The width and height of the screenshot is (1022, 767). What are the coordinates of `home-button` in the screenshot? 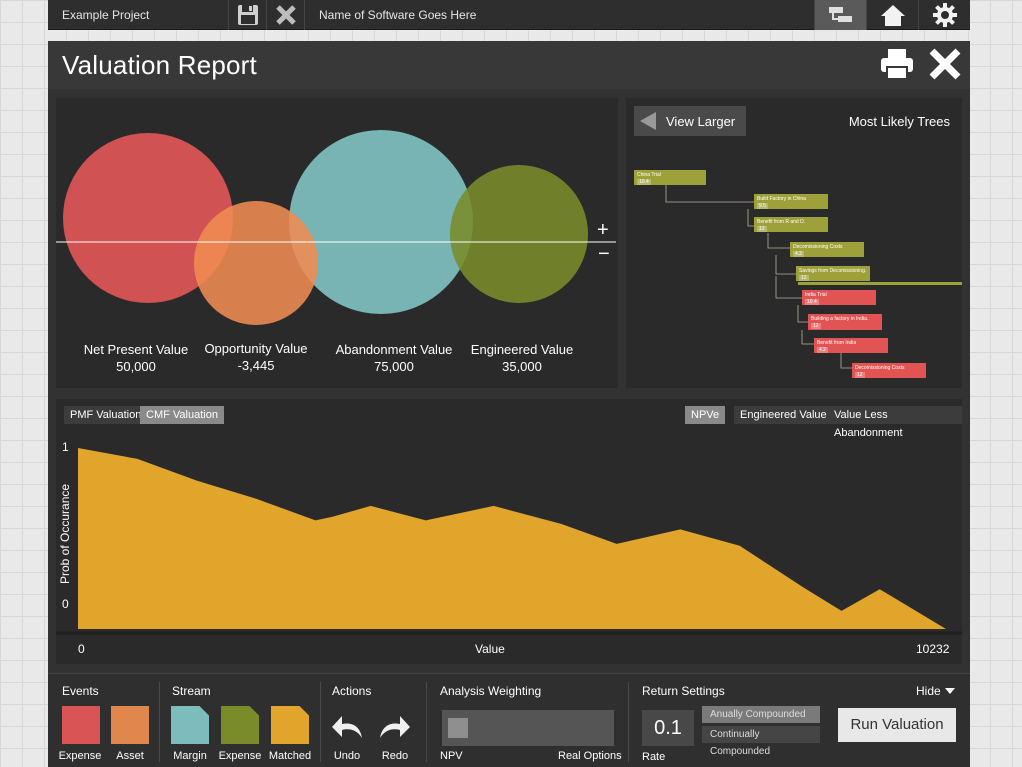 It's located at (892, 15).